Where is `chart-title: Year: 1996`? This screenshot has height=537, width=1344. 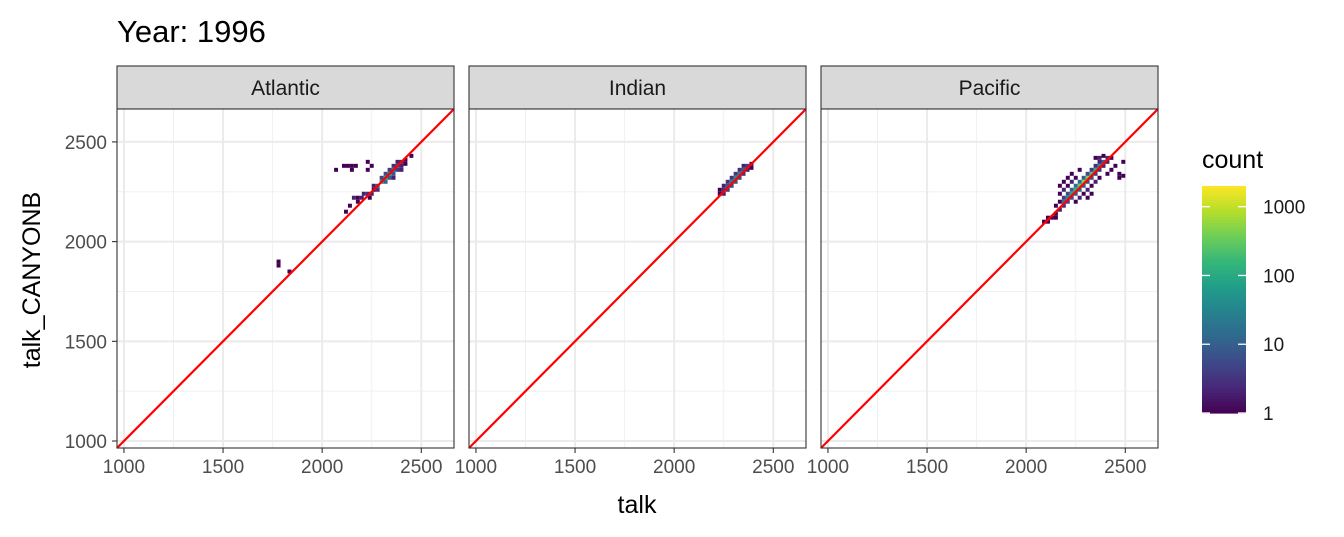
chart-title: Year: 1996 is located at coordinates (191, 31).